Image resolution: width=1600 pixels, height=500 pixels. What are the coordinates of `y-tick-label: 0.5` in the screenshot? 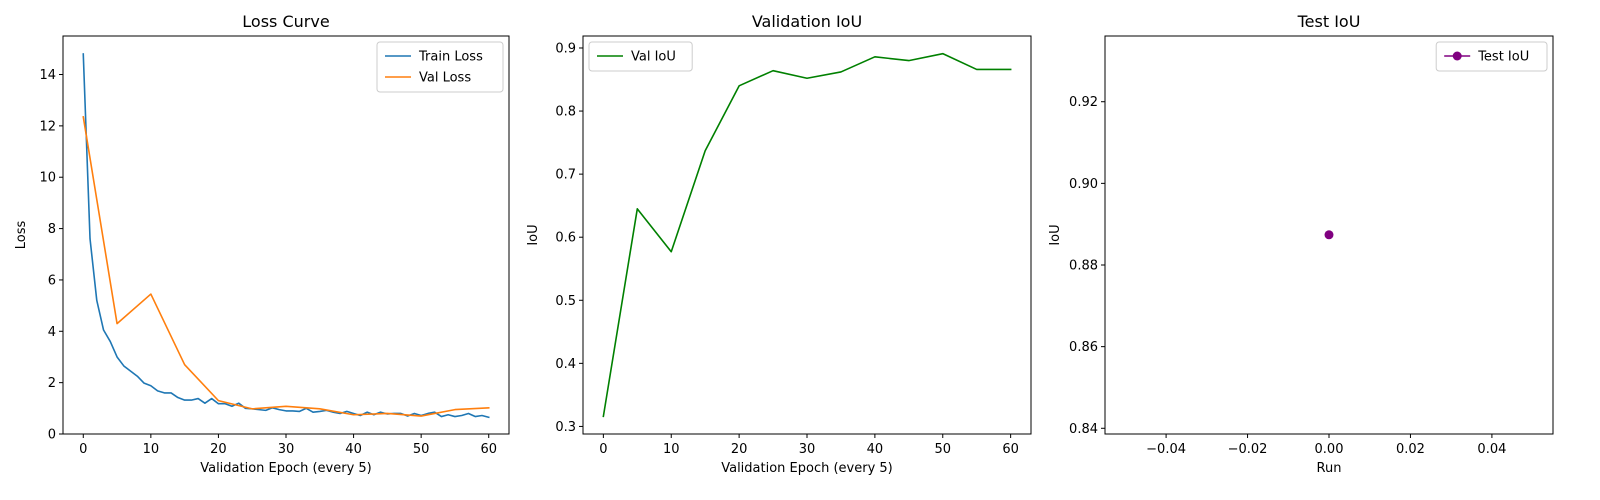 It's located at (565, 301).